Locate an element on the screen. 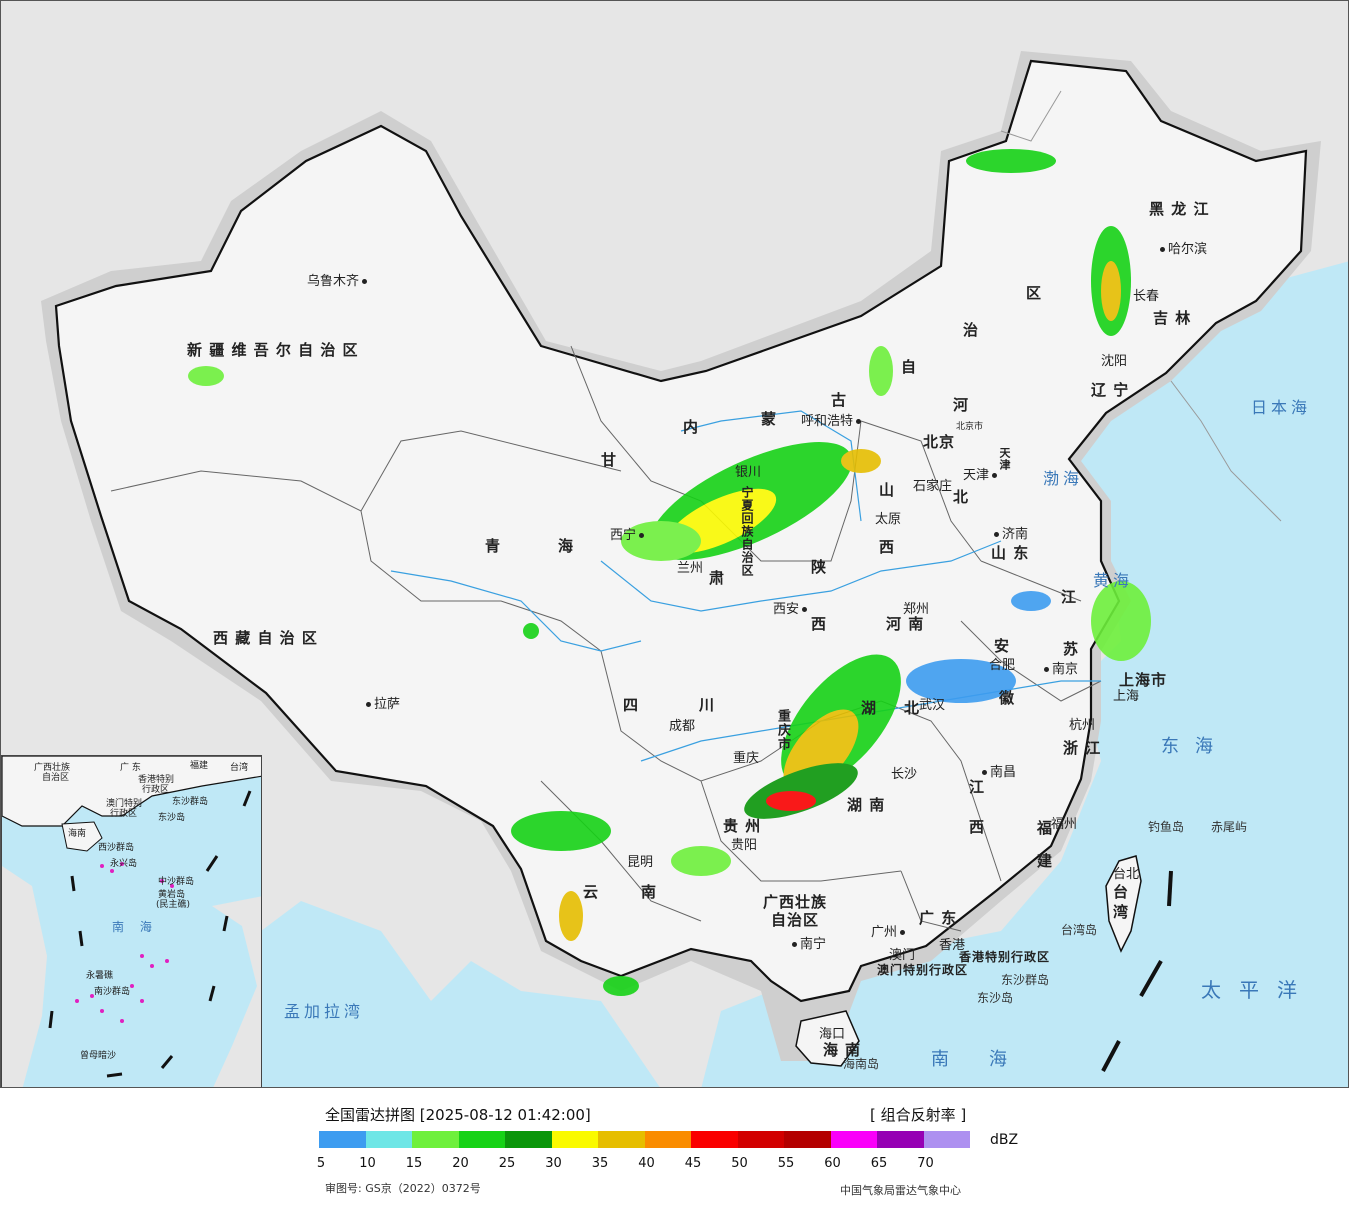 This screenshot has width=1349, height=1208. legend-tick-label: 20 is located at coordinates (460, 1163).